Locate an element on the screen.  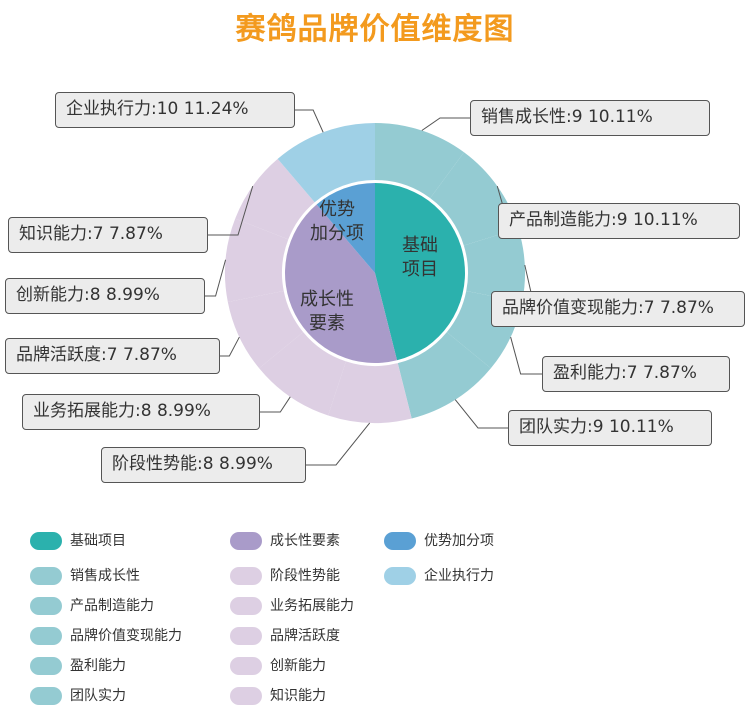
legend-label: 成长性要素 is located at coordinates (305, 541).